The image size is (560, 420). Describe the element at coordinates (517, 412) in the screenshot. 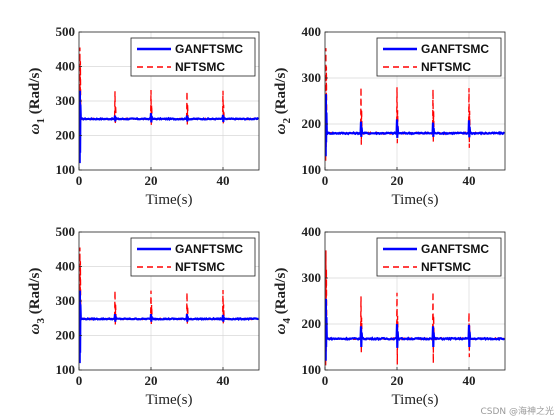

I see `watermark: CSDN @海神之光` at that location.